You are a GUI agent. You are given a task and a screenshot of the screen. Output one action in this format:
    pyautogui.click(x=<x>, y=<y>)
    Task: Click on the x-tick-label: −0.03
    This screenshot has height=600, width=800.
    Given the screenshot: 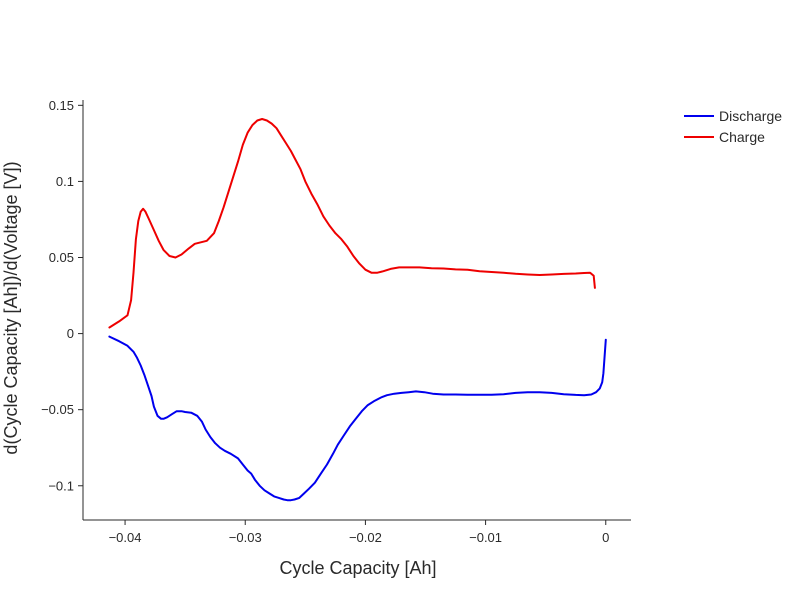 What is the action you would take?
    pyautogui.click(x=245, y=537)
    